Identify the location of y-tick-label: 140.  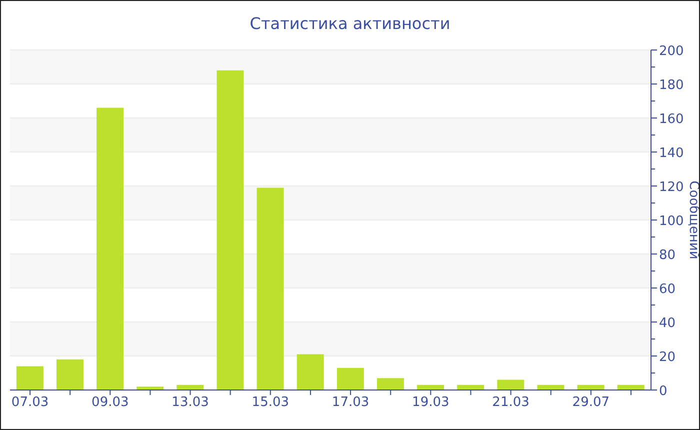
(671, 153).